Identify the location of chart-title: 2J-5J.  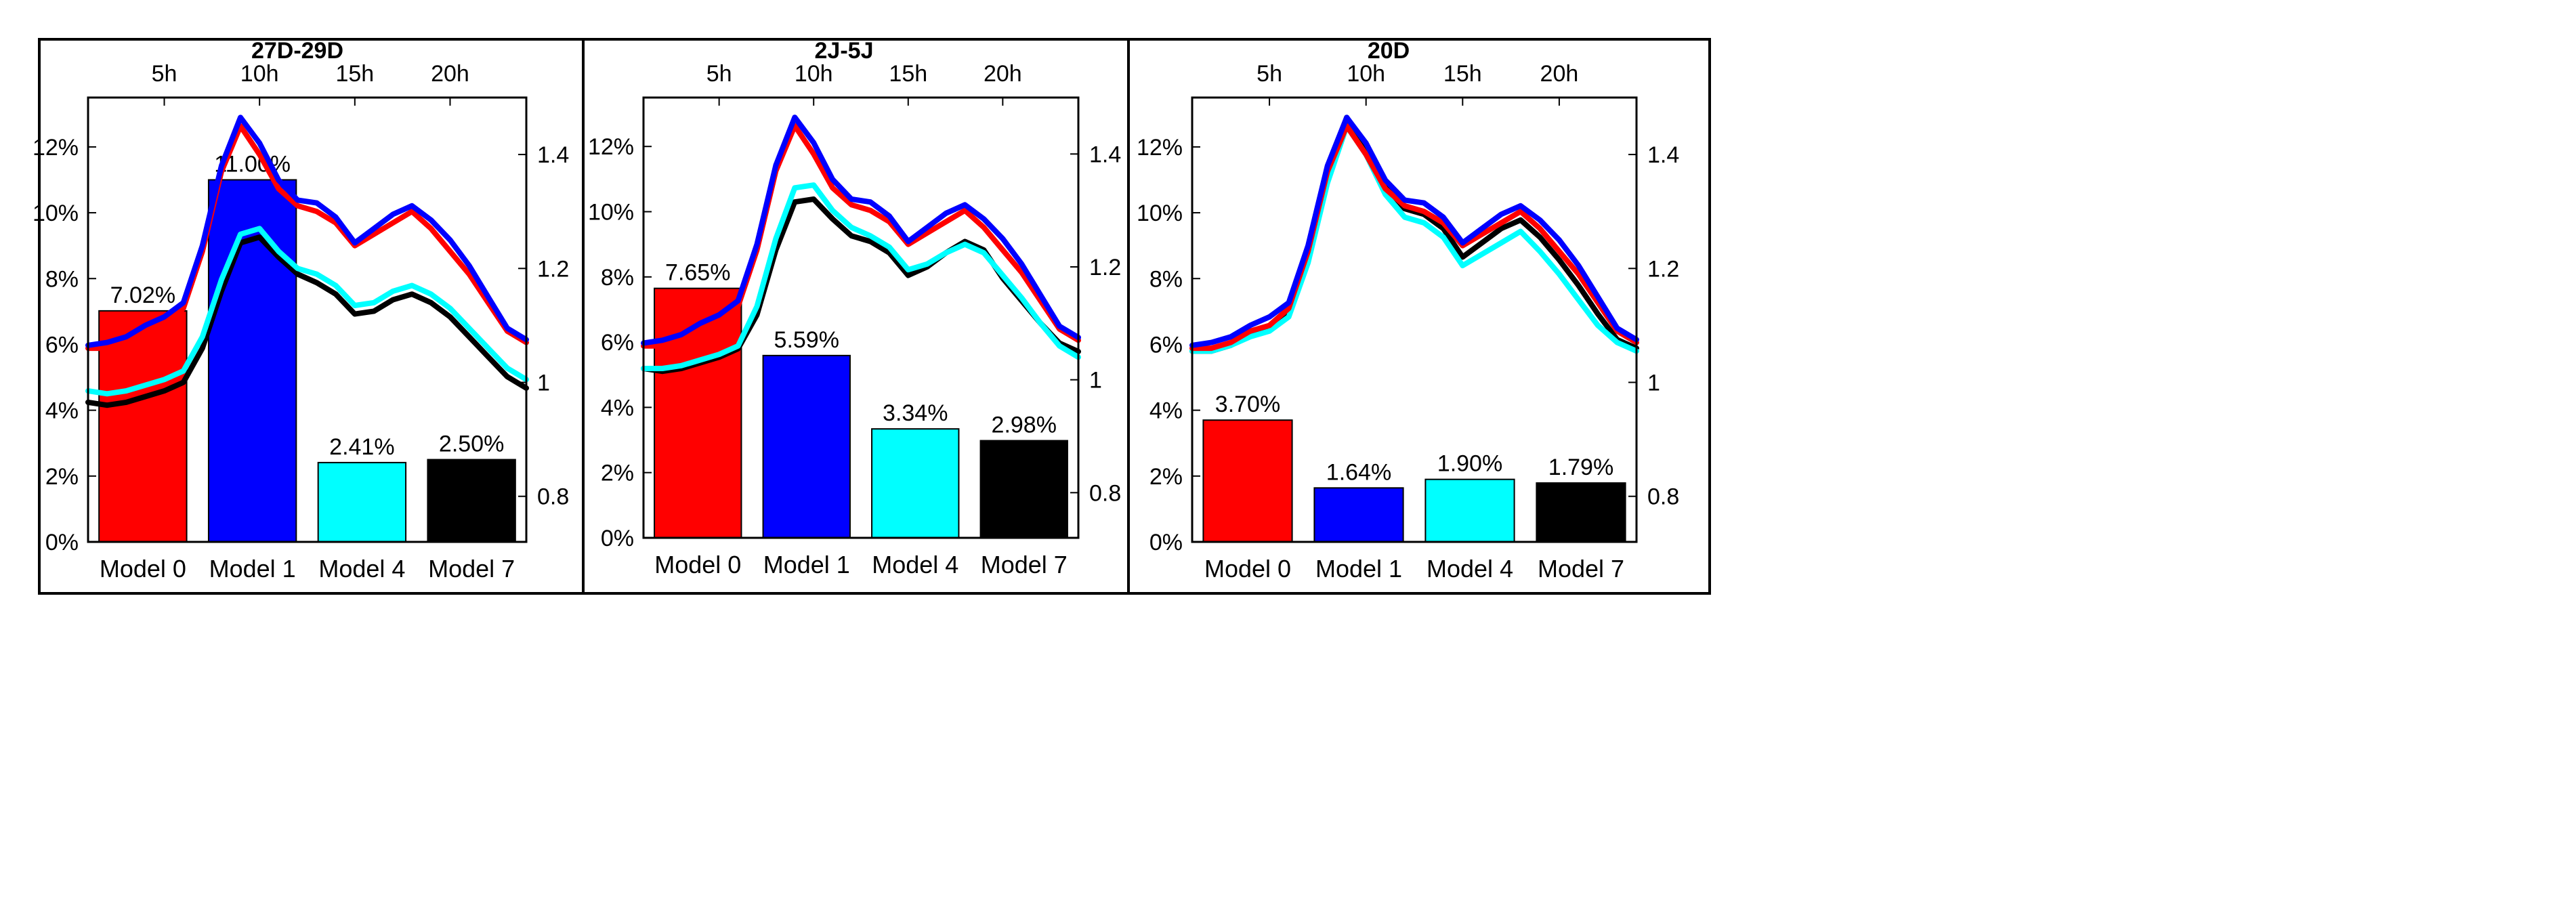
(844, 51).